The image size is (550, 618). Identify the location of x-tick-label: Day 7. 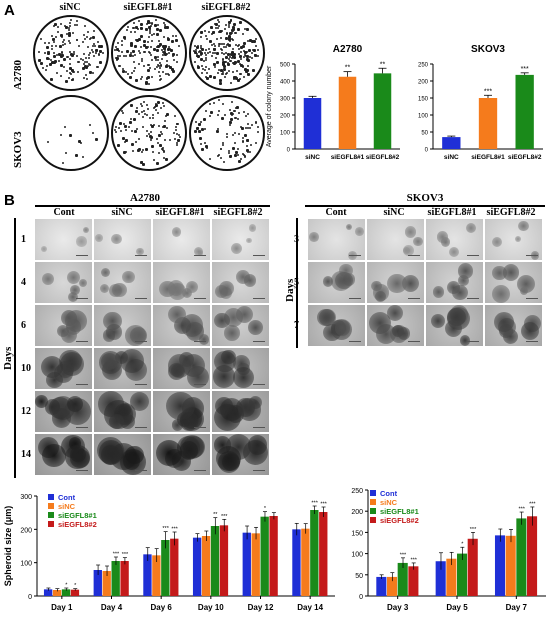
(517, 607).